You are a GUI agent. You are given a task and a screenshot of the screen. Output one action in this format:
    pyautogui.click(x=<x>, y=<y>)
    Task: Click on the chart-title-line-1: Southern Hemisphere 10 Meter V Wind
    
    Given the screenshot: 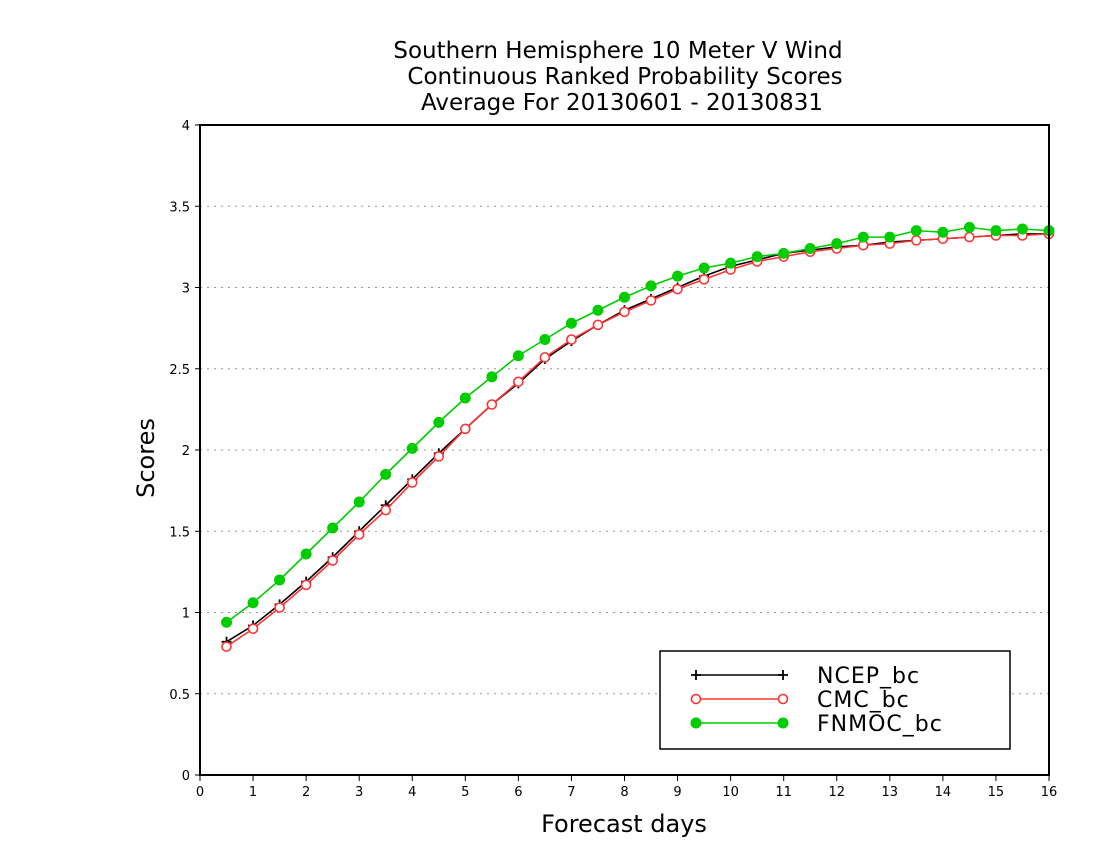 What is the action you would take?
    pyautogui.click(x=617, y=51)
    